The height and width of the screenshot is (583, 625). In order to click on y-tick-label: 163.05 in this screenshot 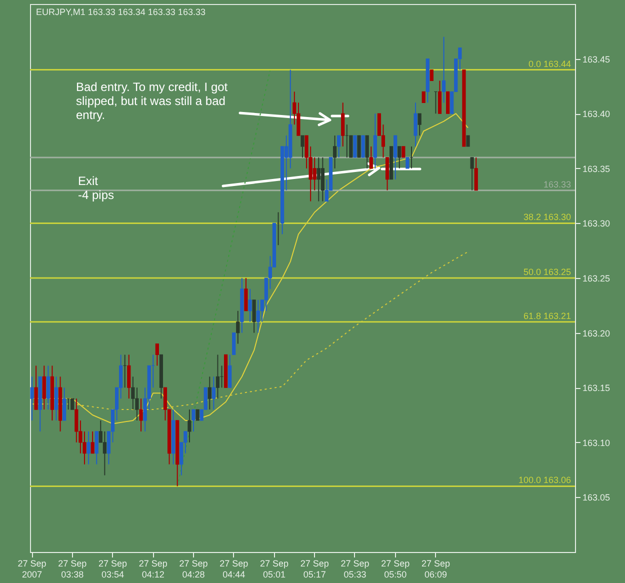, I will do `click(596, 497)`.